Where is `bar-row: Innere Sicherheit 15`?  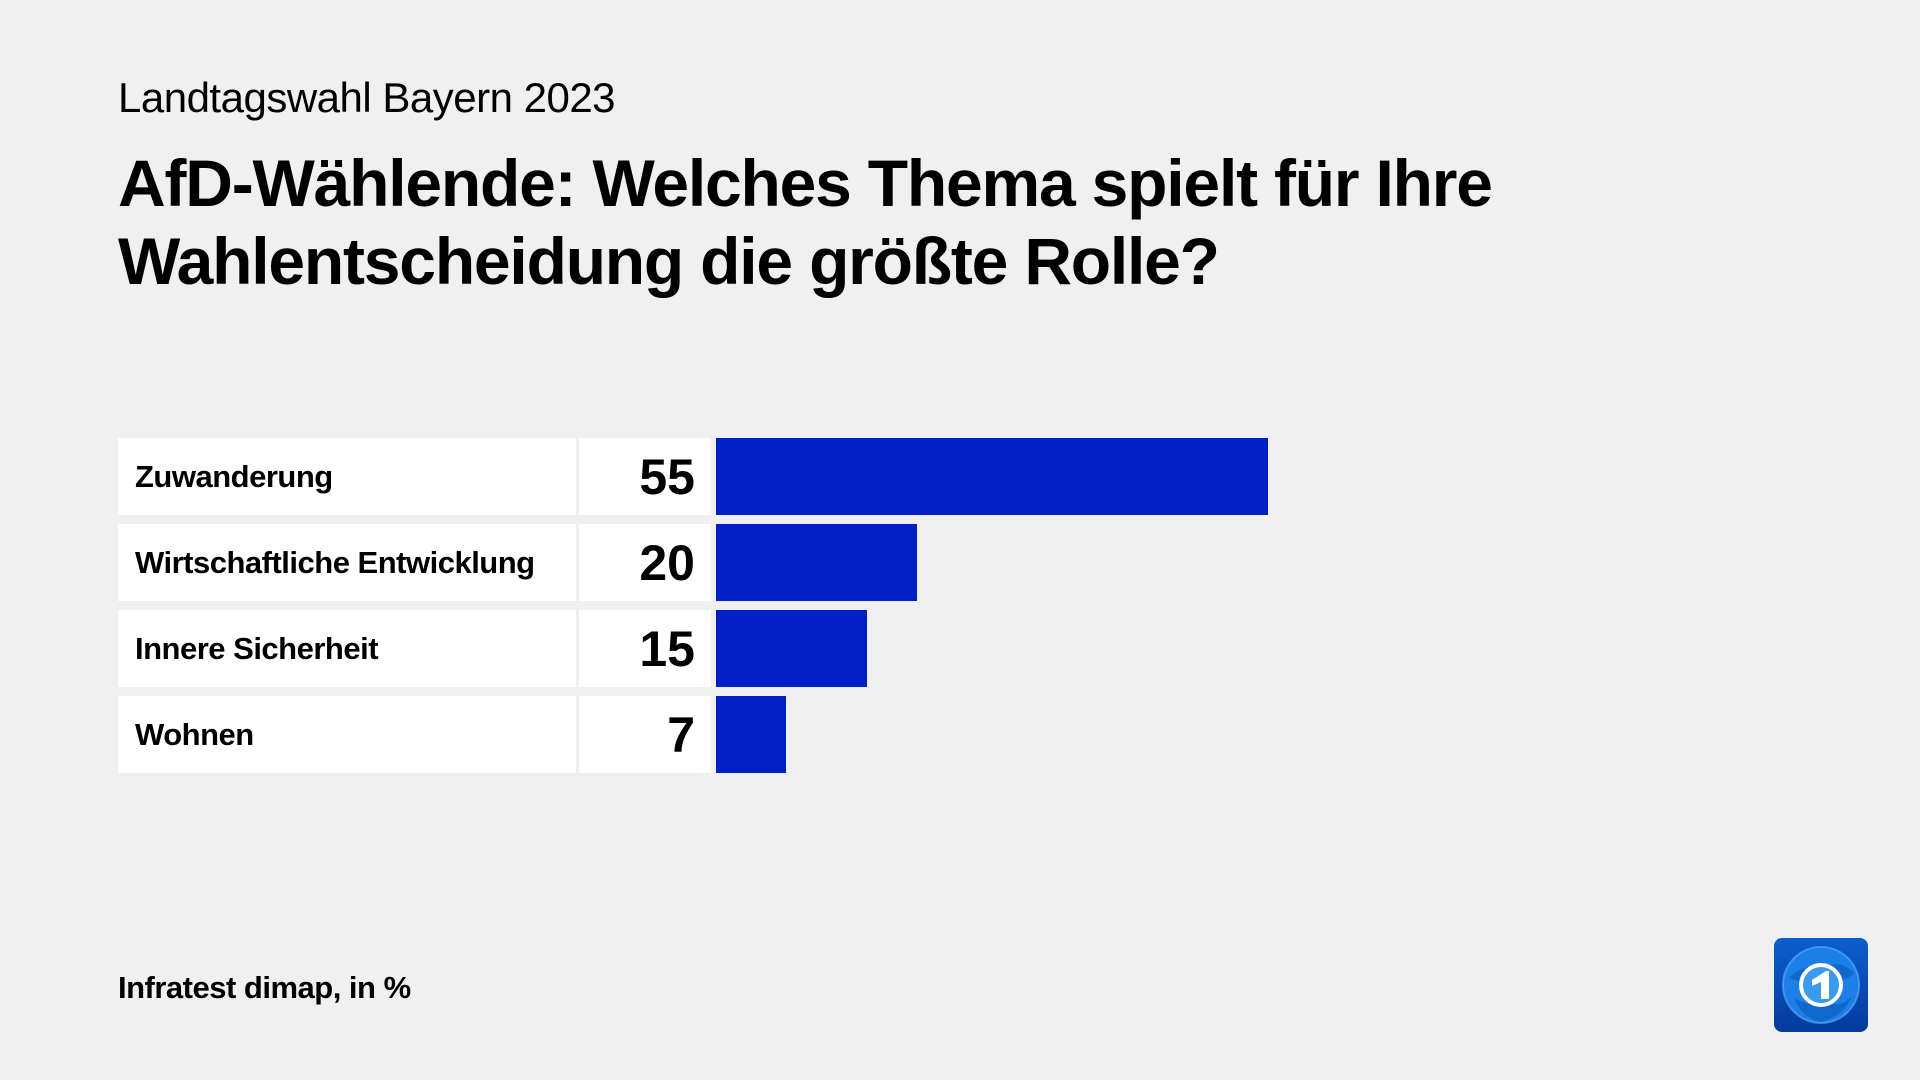 bar-row: Innere Sicherheit 15 is located at coordinates (818, 648).